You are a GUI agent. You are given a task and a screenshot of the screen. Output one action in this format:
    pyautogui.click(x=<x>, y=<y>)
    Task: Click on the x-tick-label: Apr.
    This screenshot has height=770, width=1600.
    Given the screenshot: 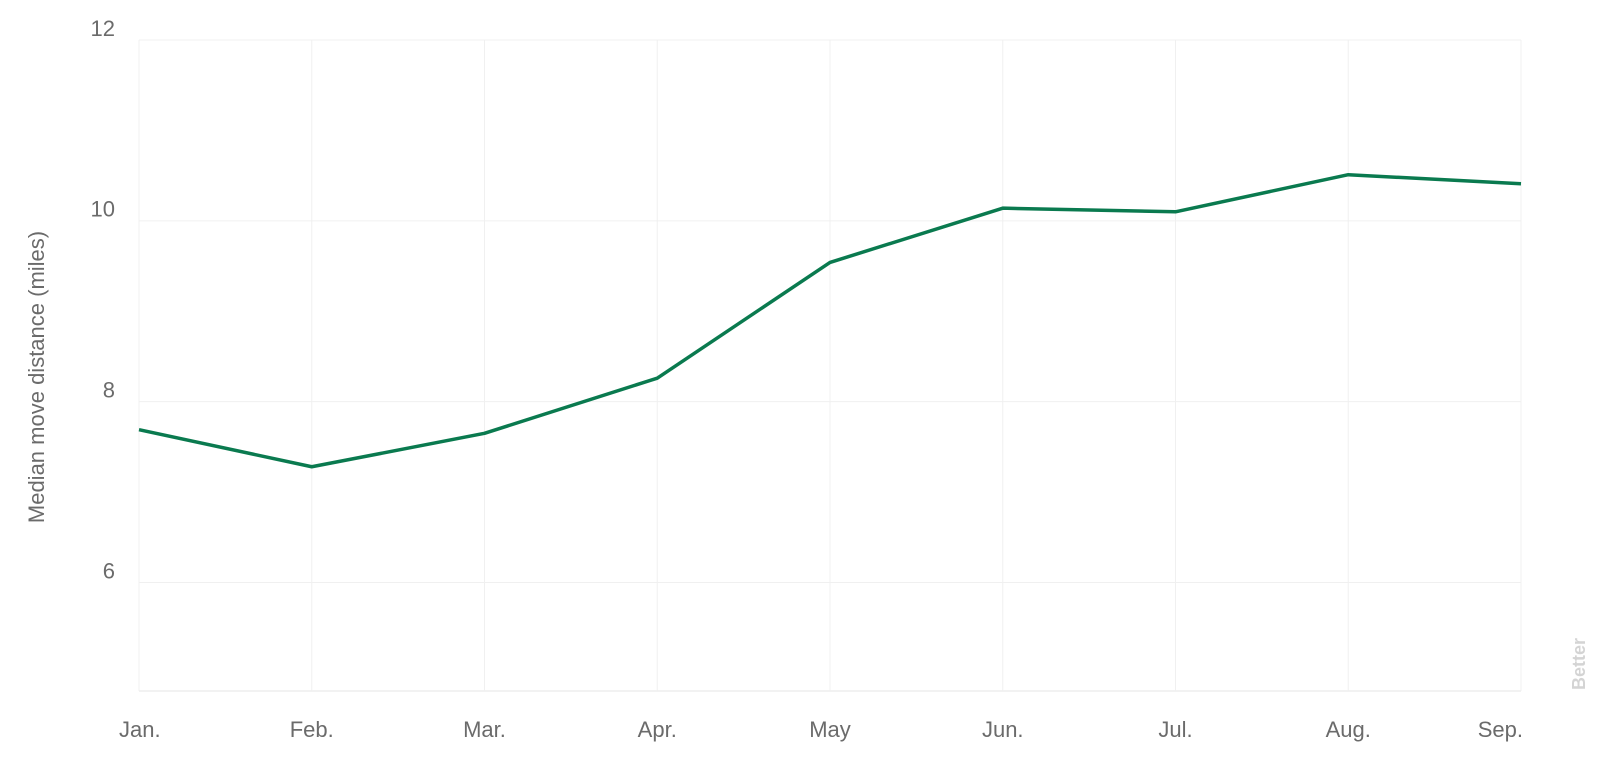 What is the action you would take?
    pyautogui.click(x=657, y=729)
    